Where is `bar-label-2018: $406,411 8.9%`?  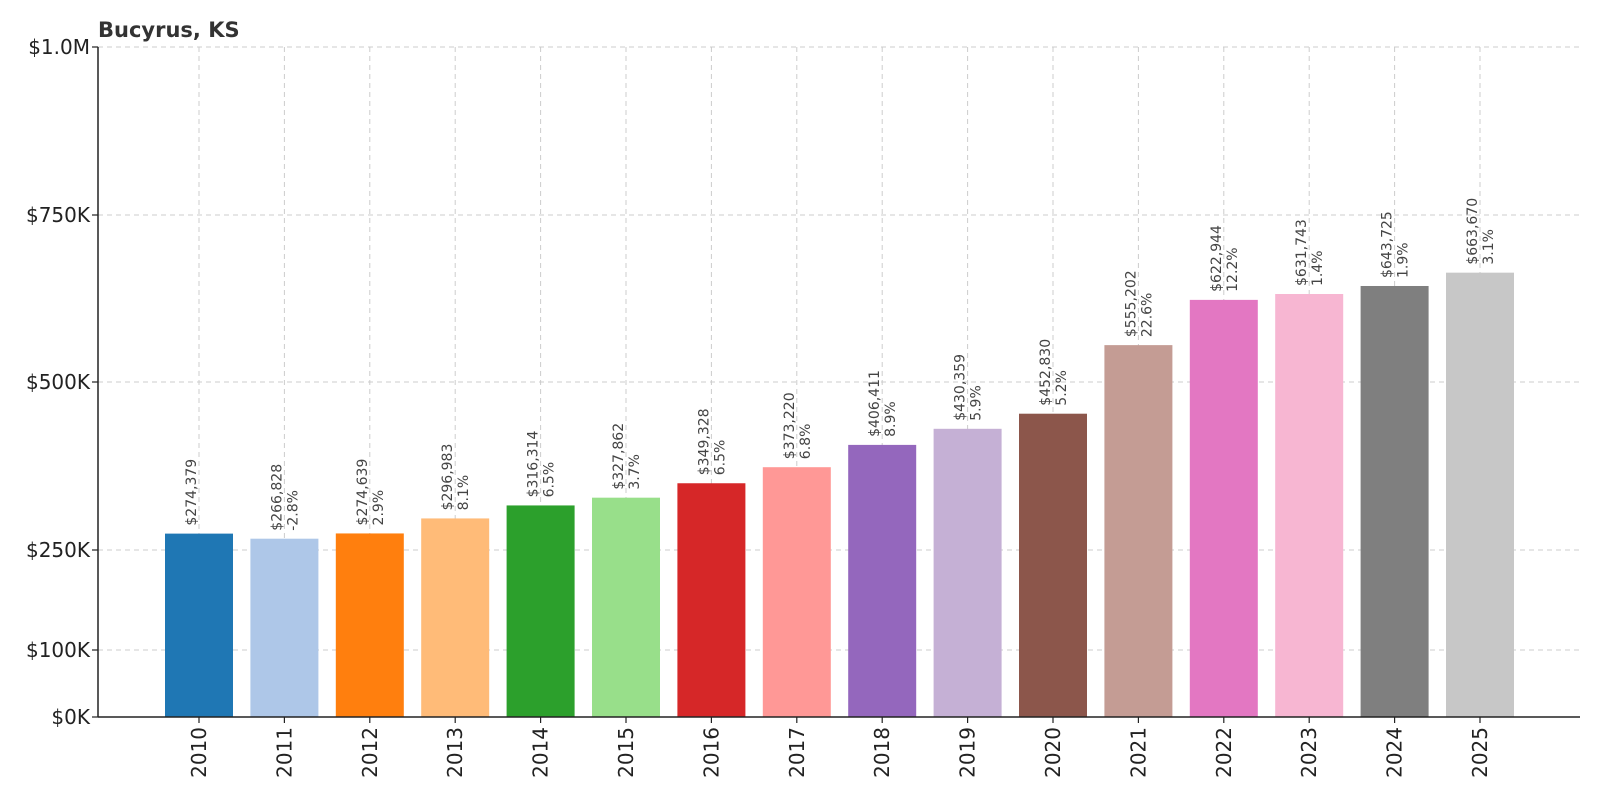
bar-label-2018: $406,411 8.9% is located at coordinates (883, 403).